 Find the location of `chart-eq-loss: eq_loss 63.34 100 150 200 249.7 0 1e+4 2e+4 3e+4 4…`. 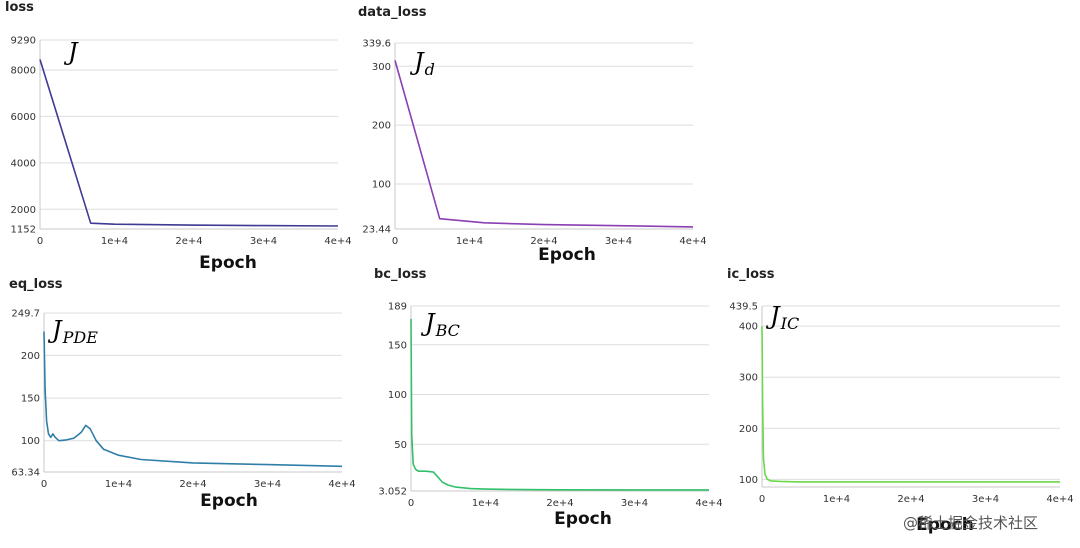

chart-eq-loss: eq_loss 63.34 100 150 200 249.7 0 1e+4 2e+4 3e+4 4… is located at coordinates (182, 394).